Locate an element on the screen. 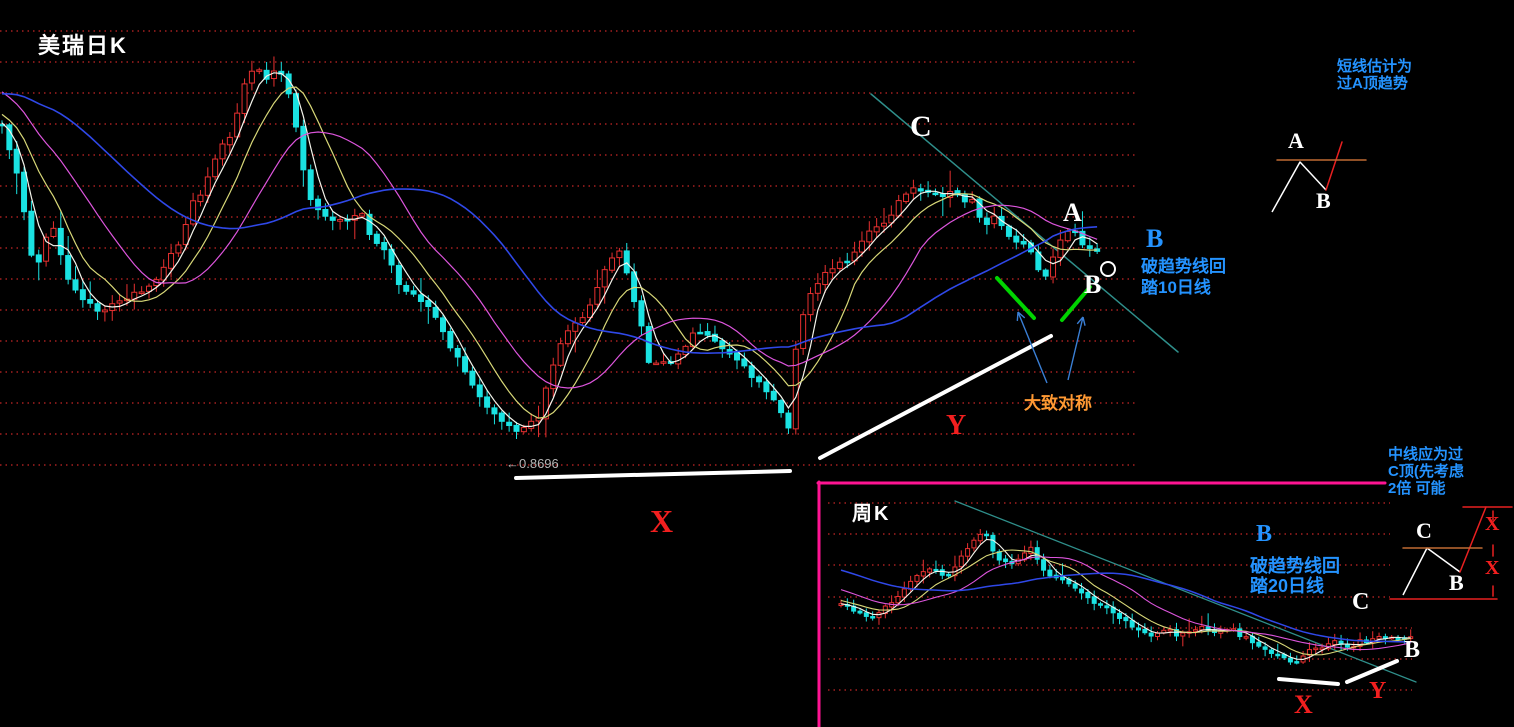 The height and width of the screenshot is (727, 1514). daily-low-price-label: ←0.8696 is located at coordinates (532, 463).